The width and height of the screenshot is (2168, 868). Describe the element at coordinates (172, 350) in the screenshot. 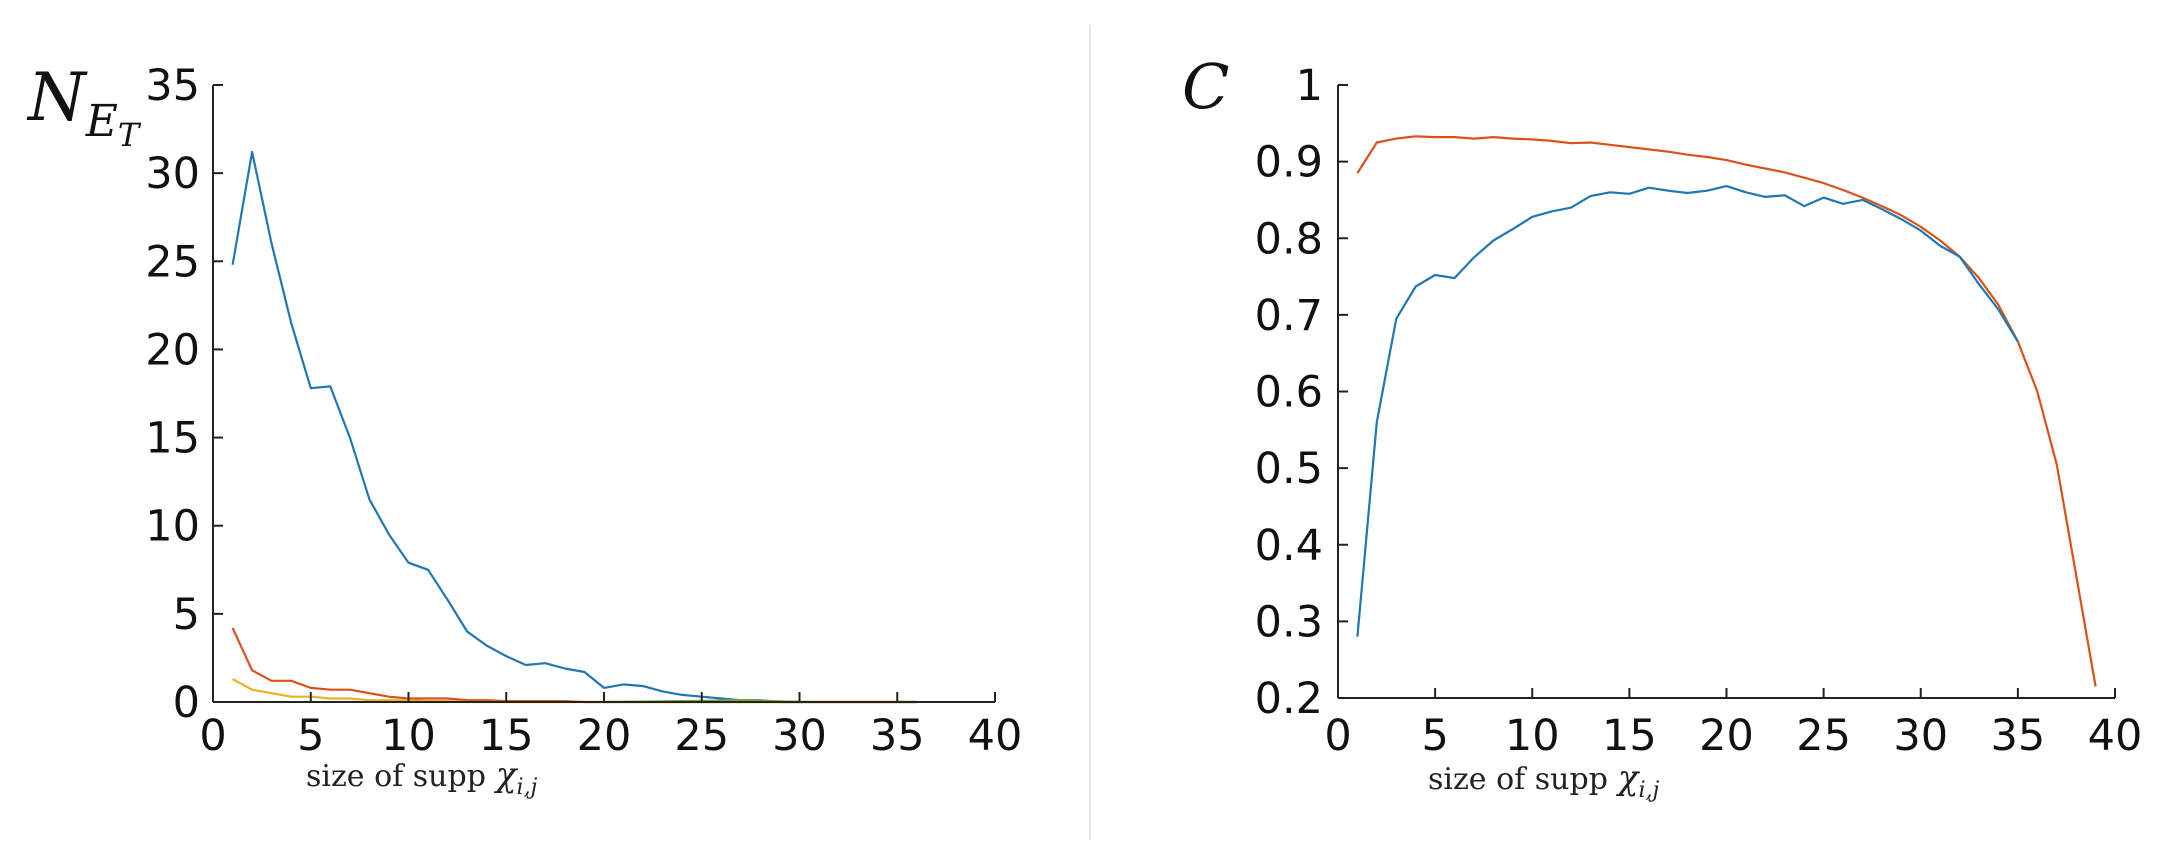

I see `y-tick-label: 20` at that location.